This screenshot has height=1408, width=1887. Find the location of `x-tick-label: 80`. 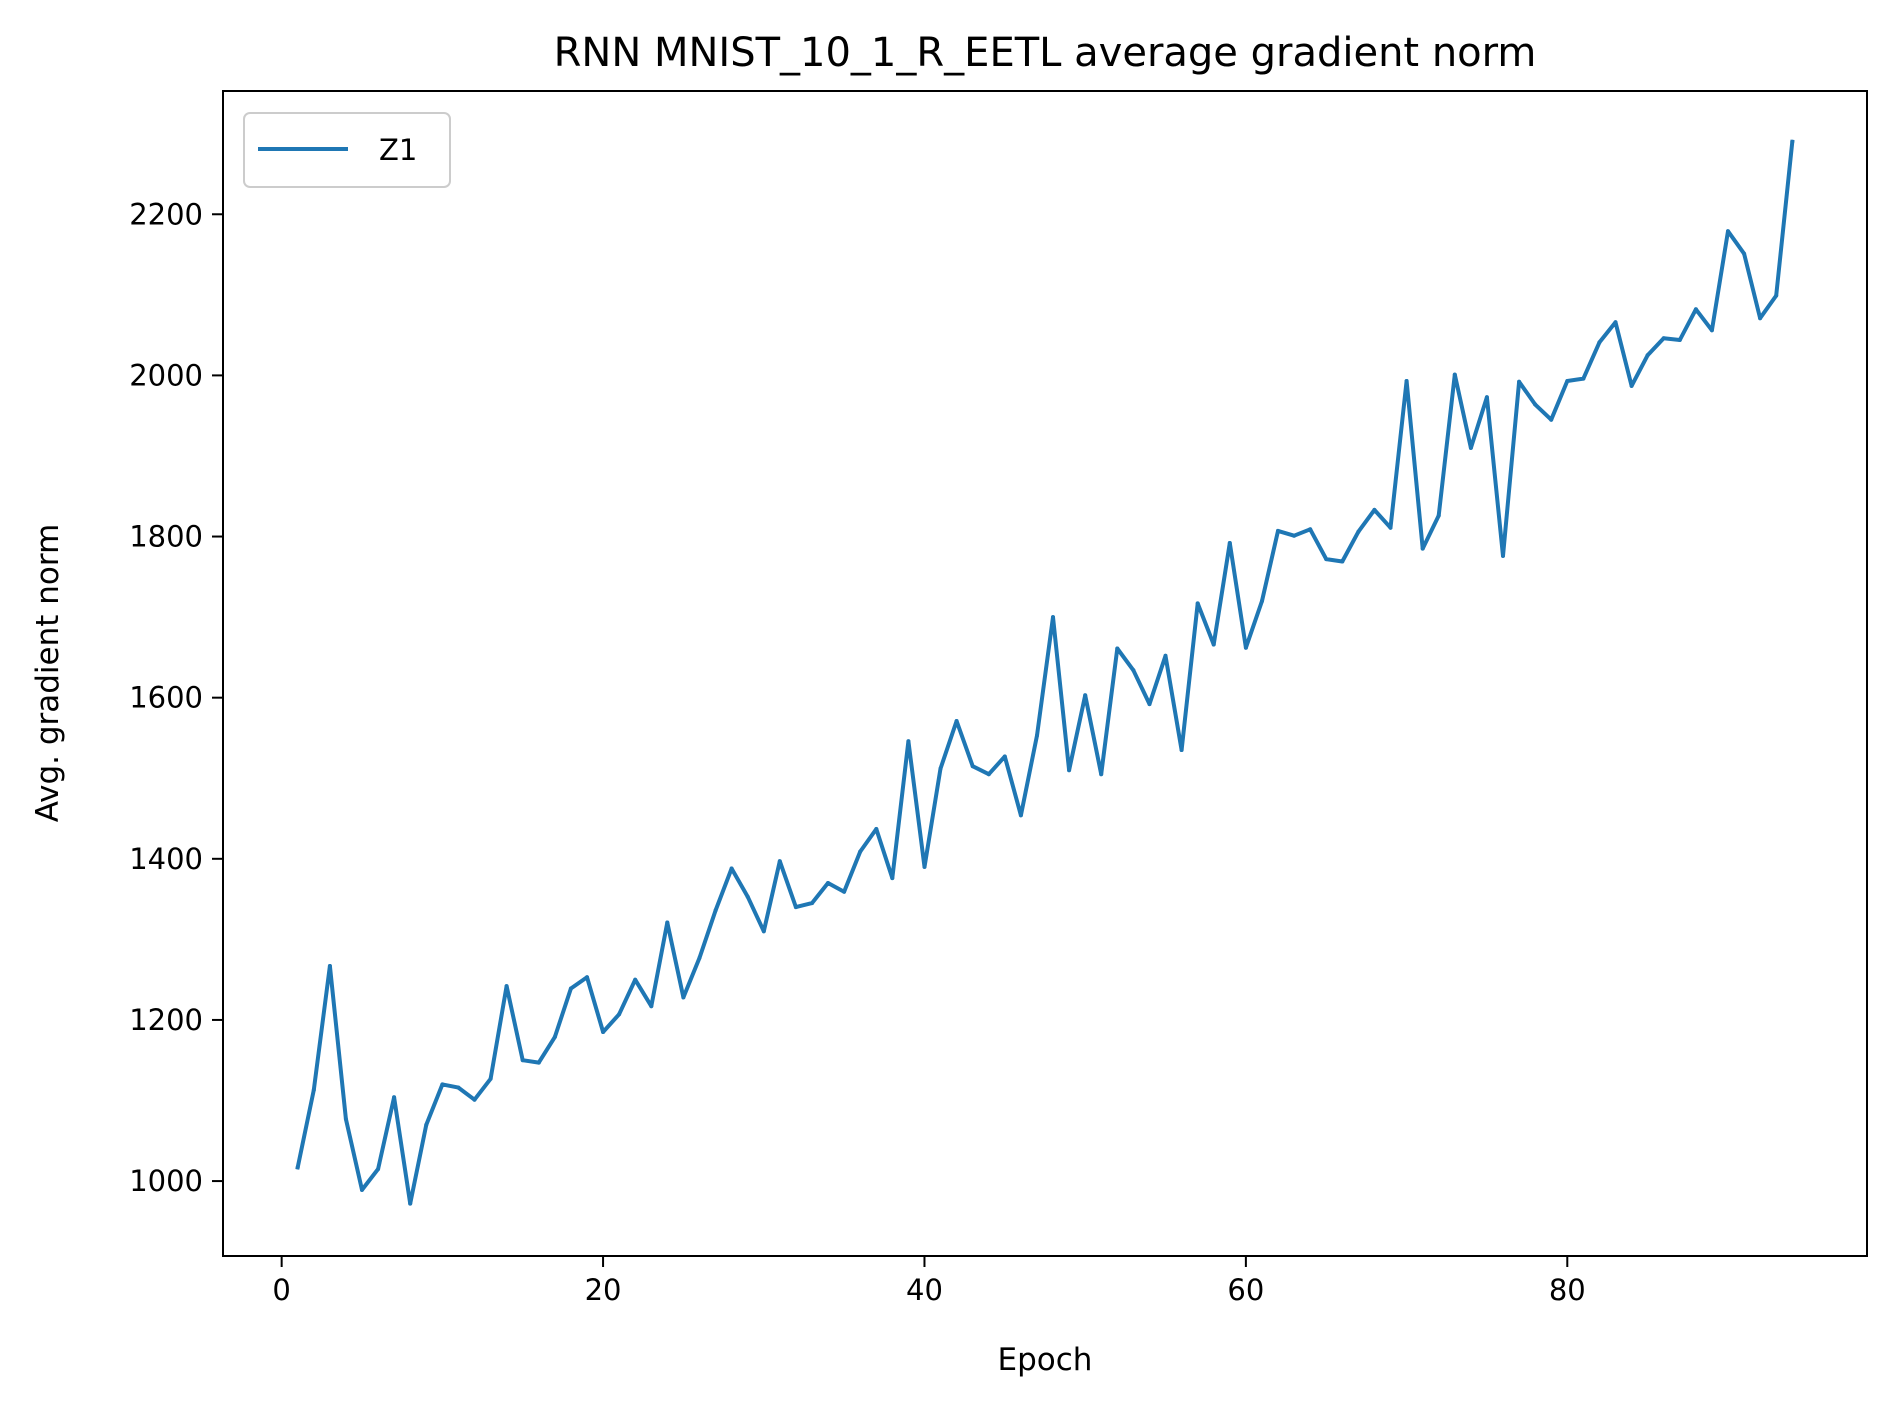

x-tick-label: 80 is located at coordinates (1567, 1290).